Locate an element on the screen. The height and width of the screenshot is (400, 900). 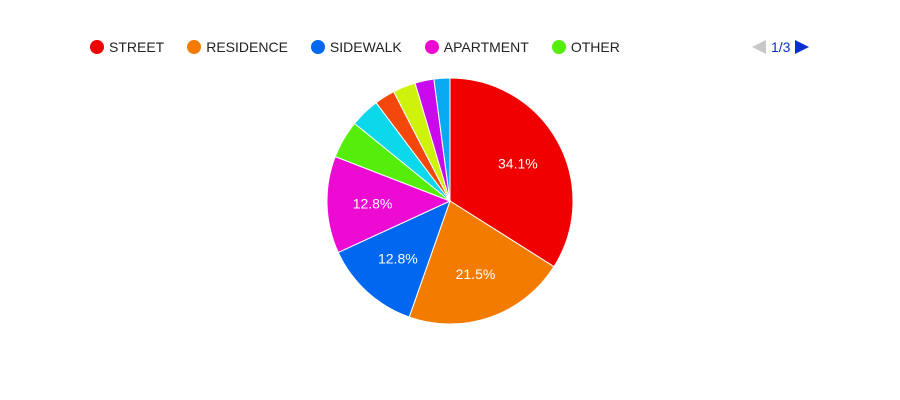
legend-label: SIDEWALK is located at coordinates (365, 47).